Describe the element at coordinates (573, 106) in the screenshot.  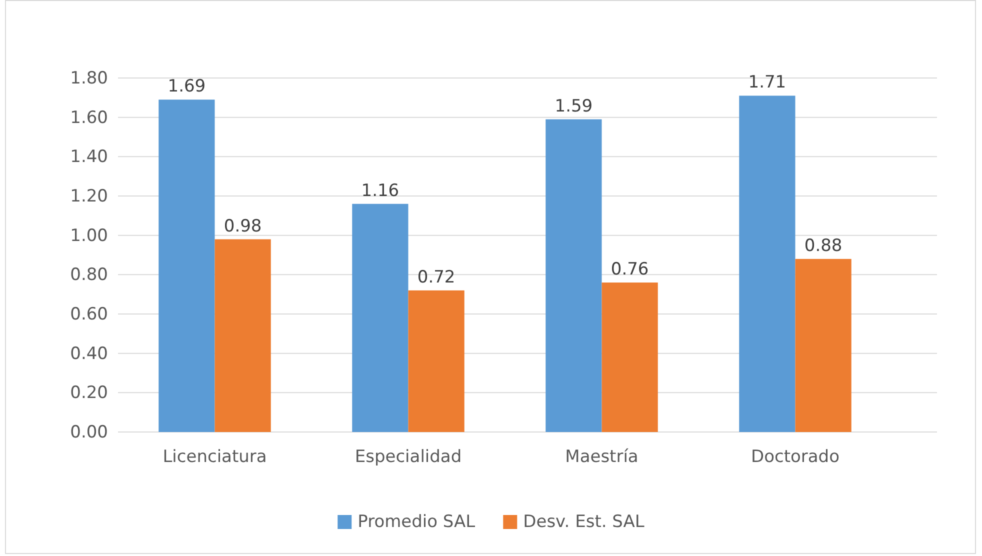
I see `data-label: 1.59` at that location.